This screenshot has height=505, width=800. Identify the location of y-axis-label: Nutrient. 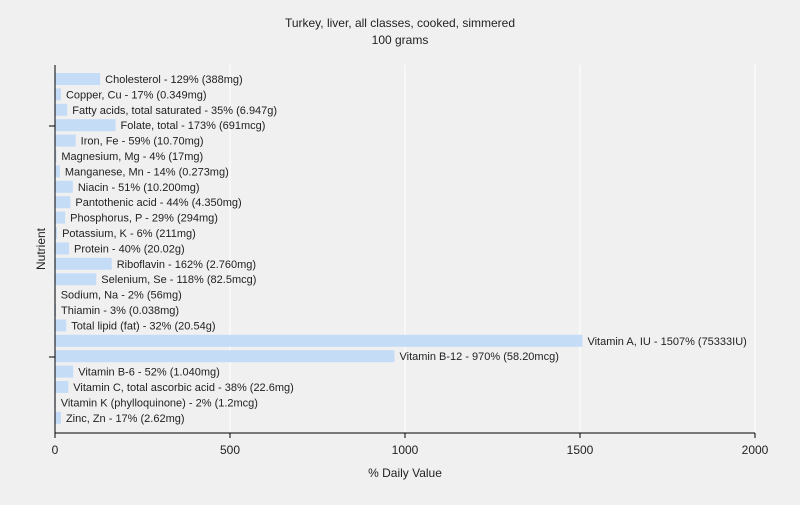
(41, 248).